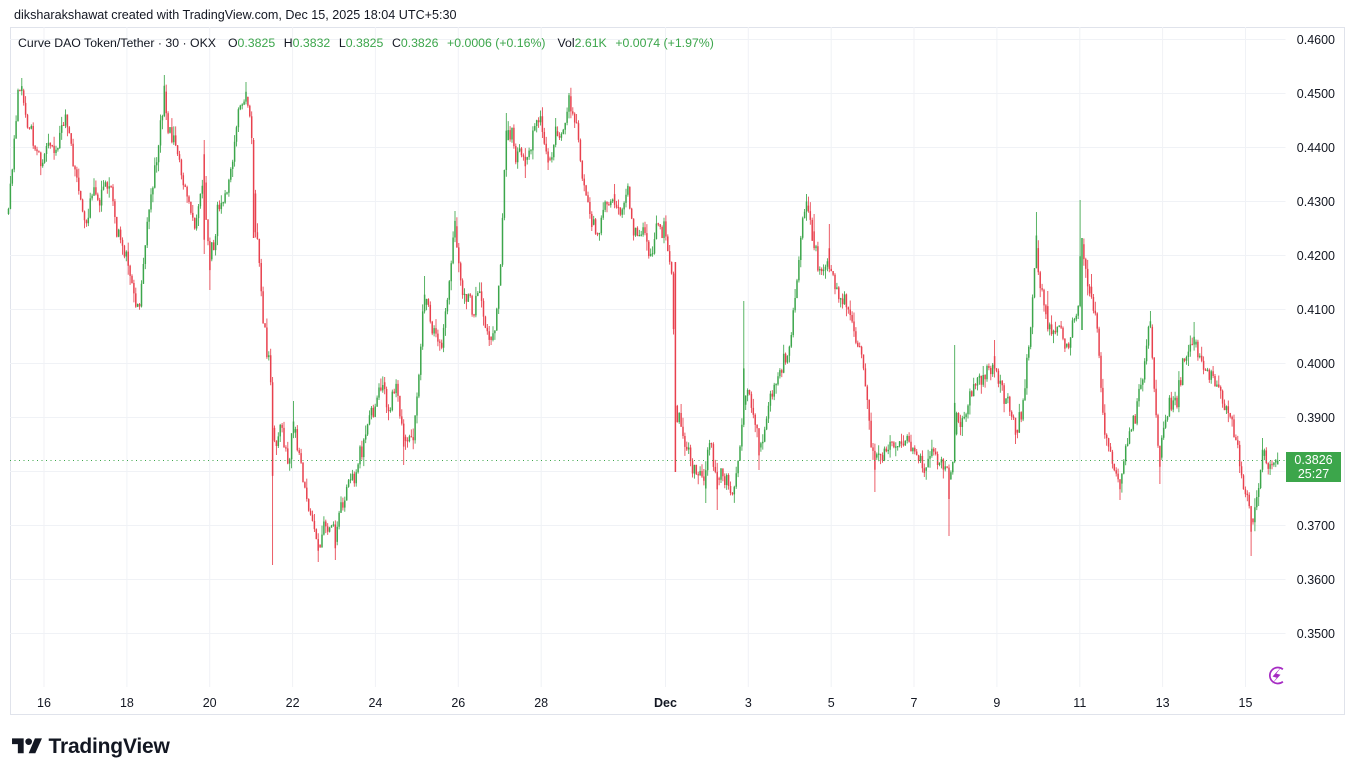  Describe the element at coordinates (1316, 418) in the screenshot. I see `svg-text: 0.3900` at that location.